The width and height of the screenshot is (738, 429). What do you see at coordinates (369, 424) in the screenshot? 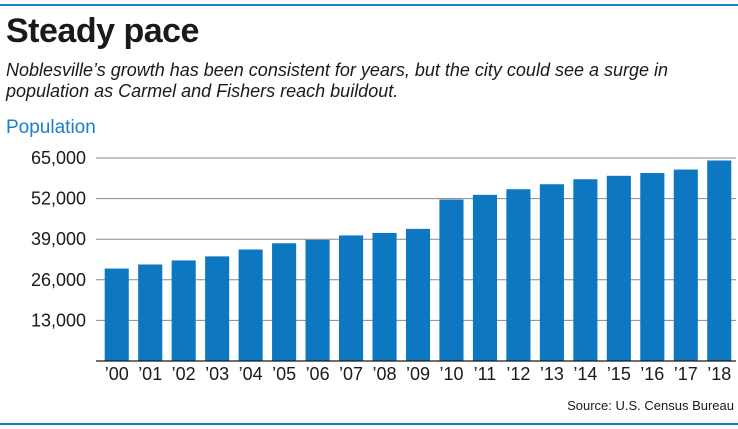
I see `bottom-rule` at bounding box center [369, 424].